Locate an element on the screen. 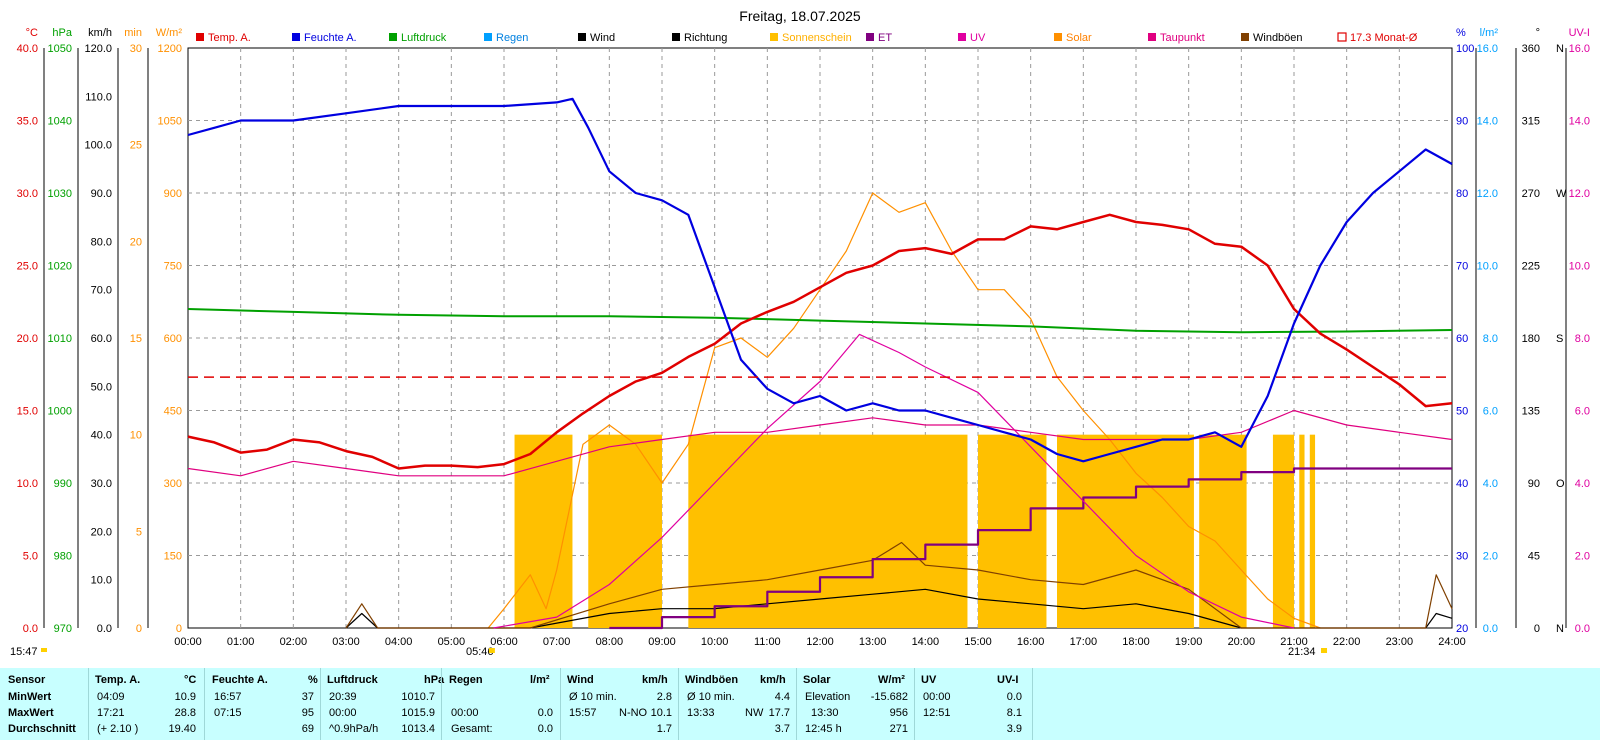 The image size is (1600, 740). stats-temp-time: (+ 2.10 ) is located at coordinates (118, 729).